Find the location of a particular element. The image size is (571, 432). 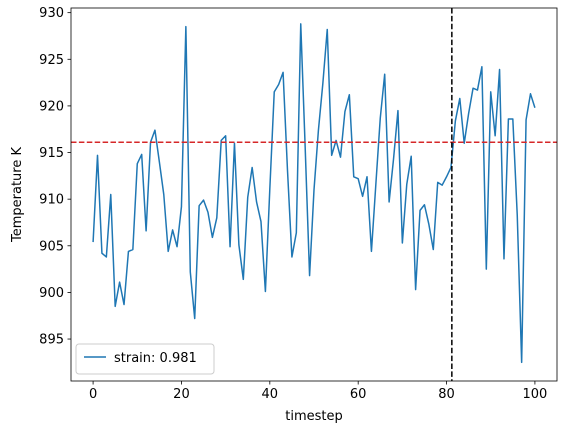

x-tick-label: 80 is located at coordinates (446, 394).